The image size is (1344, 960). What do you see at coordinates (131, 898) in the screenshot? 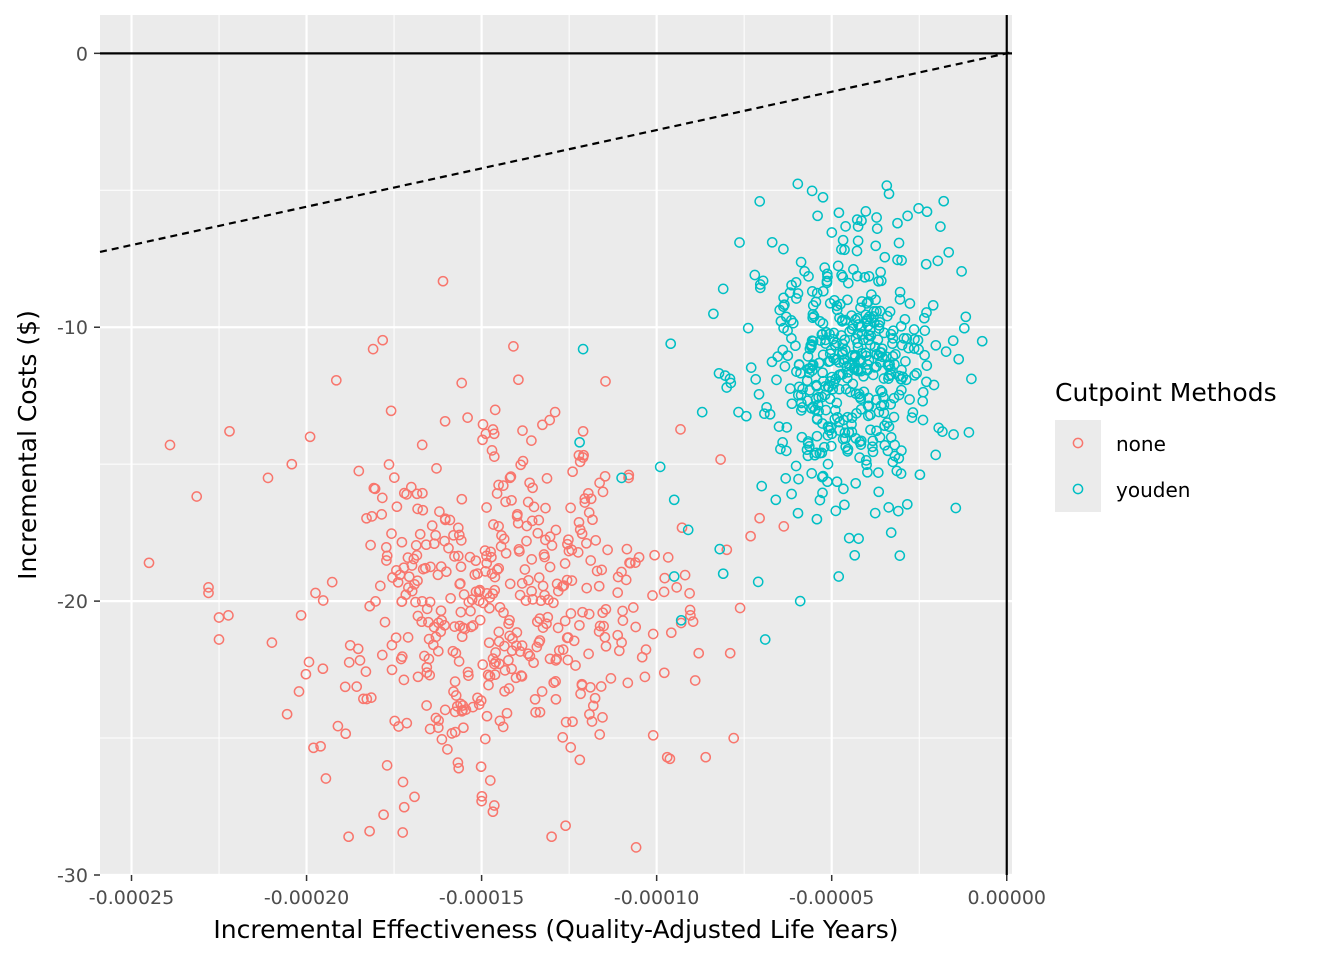
I see `x-tick-label: -0.00025` at bounding box center [131, 898].